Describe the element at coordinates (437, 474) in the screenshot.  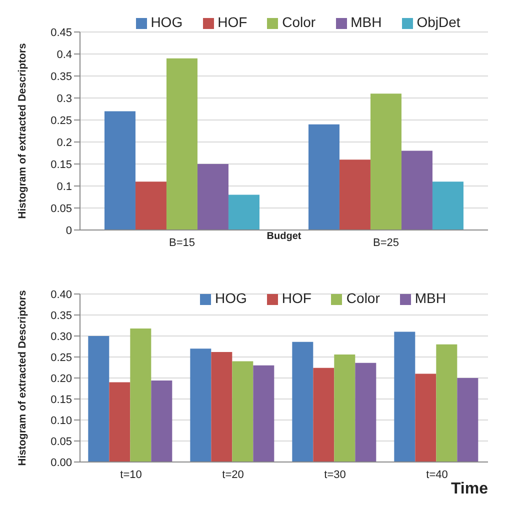
I see `x-tick-label: t=40` at that location.